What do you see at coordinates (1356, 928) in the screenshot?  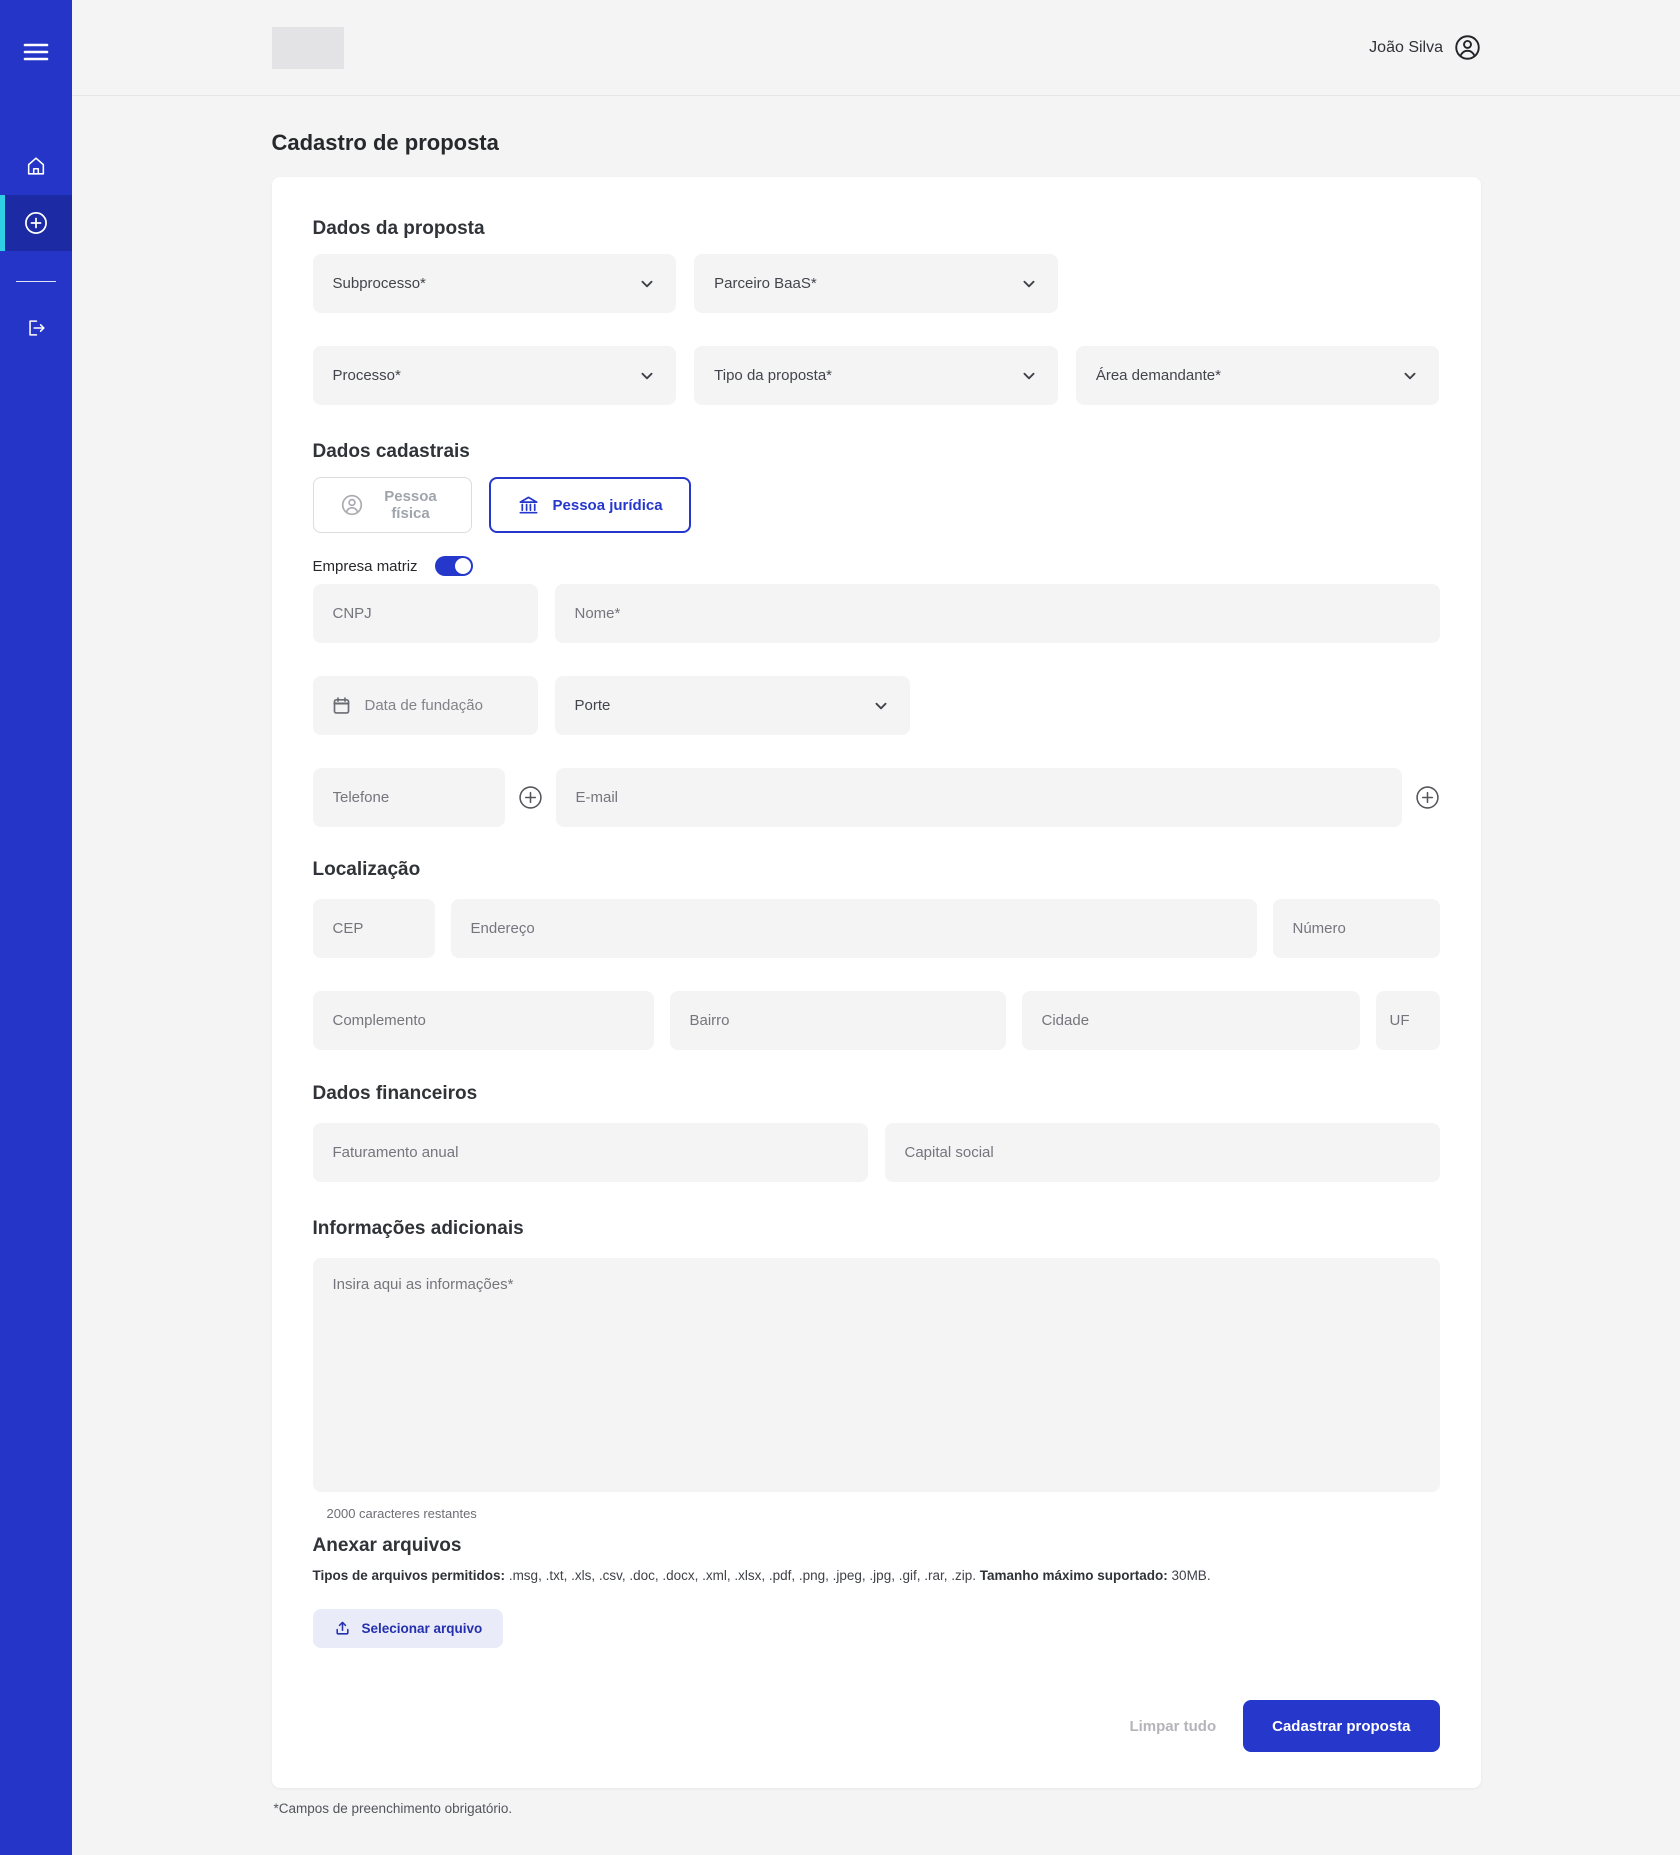 I see `numero-input` at bounding box center [1356, 928].